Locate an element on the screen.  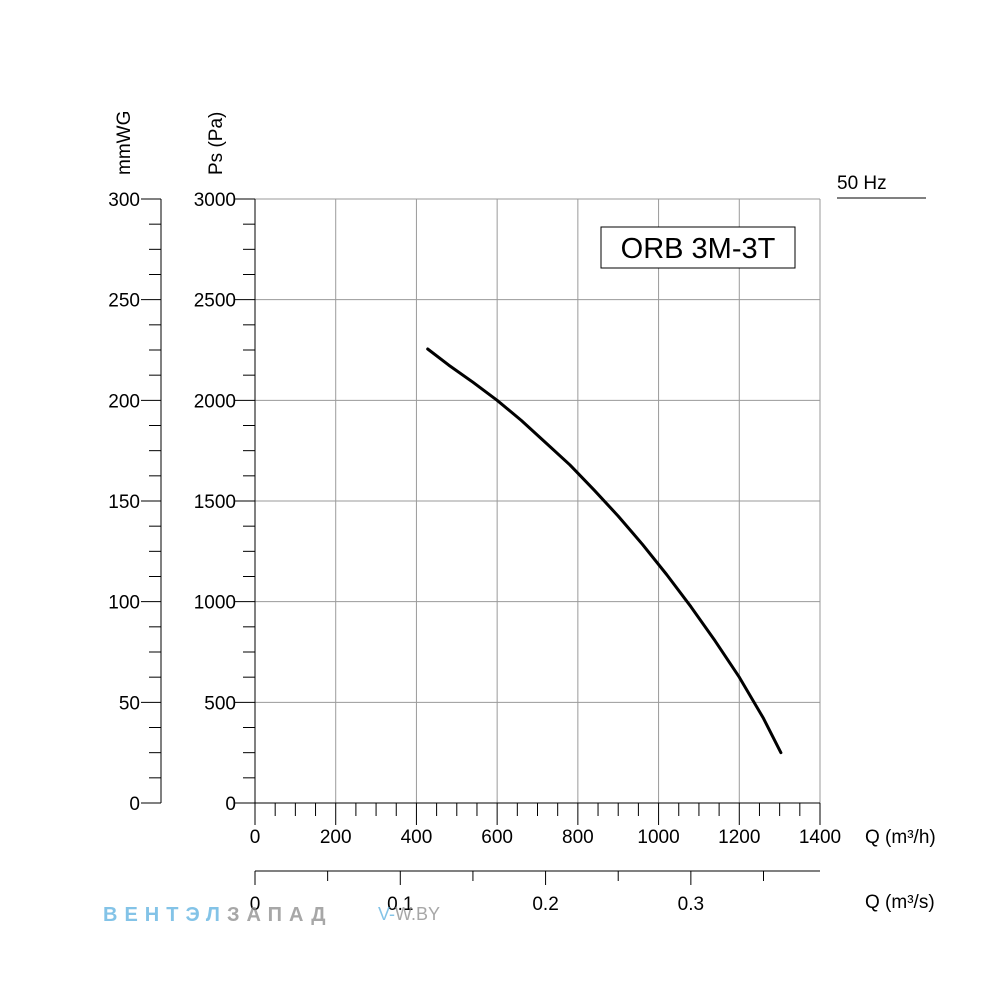
y-tick-label: 500 is located at coordinates (220, 703).